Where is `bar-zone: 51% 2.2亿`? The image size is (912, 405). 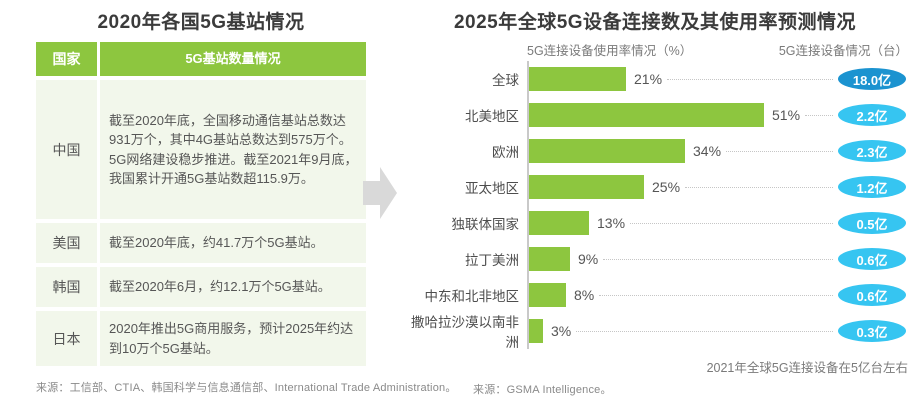 bar-zone: 51% 2.2亿 is located at coordinates (719, 115).